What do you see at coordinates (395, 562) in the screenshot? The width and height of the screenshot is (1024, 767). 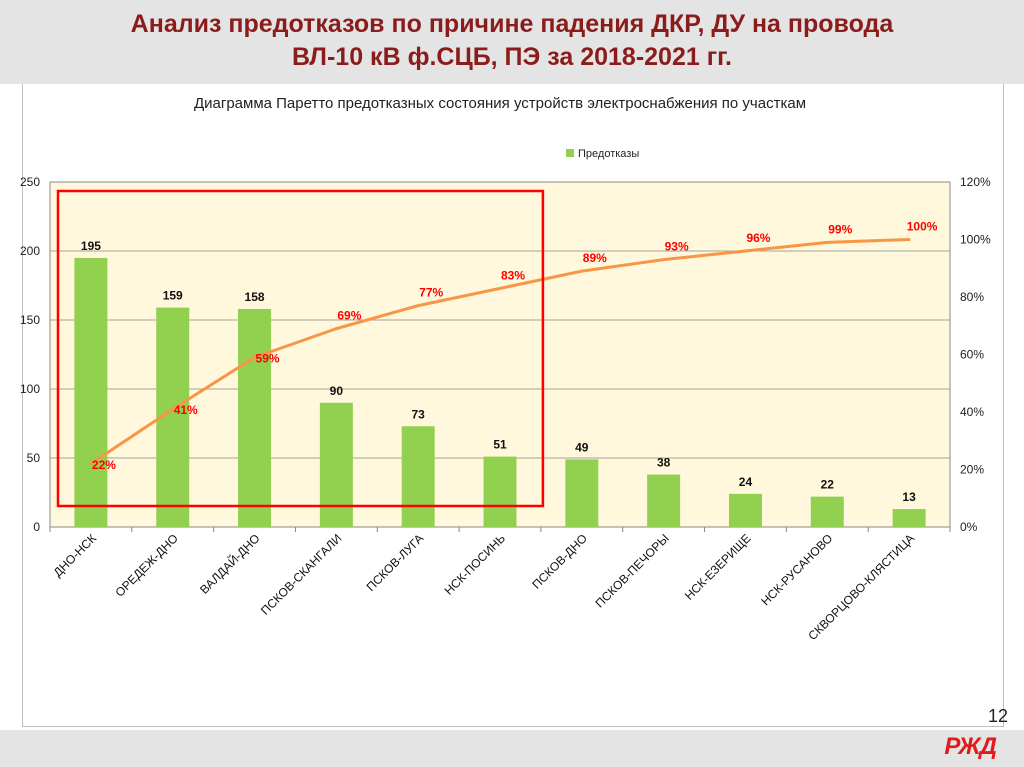 I see `x-tick-label: ПСКОВ-ЛУГА` at bounding box center [395, 562].